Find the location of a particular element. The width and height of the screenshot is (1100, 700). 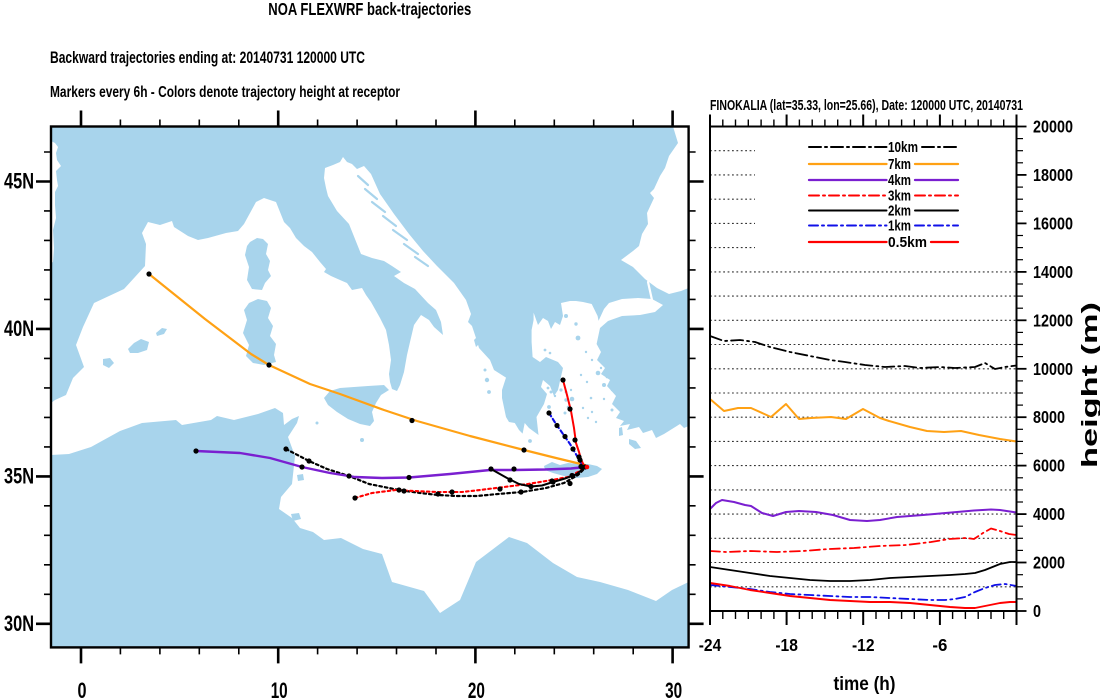

svg-text: 18000 is located at coordinates (1053, 175).